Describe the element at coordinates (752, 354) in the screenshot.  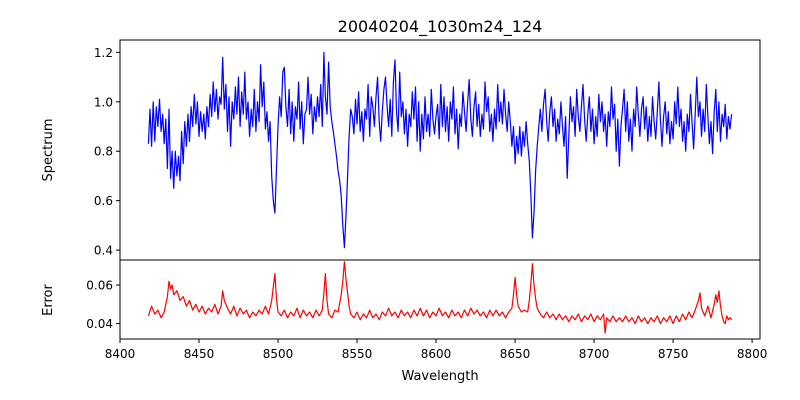
I see `x-tick-label: 8800` at that location.